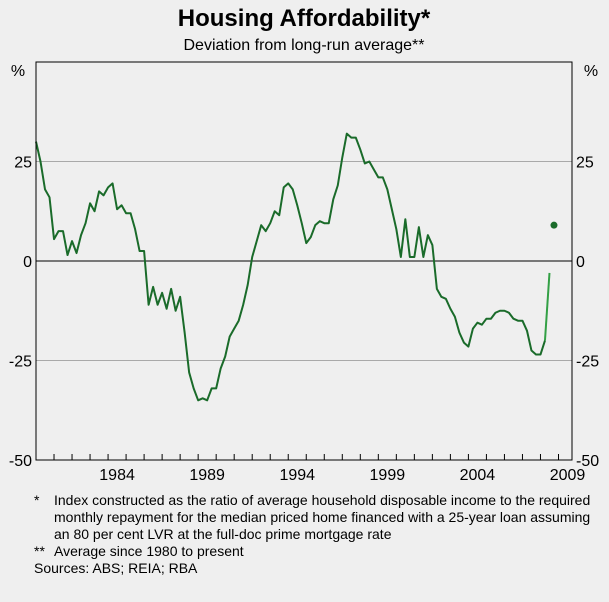  What do you see at coordinates (116, 568) in the screenshot?
I see `sources: Sources: ABS; REIA; RBA` at bounding box center [116, 568].